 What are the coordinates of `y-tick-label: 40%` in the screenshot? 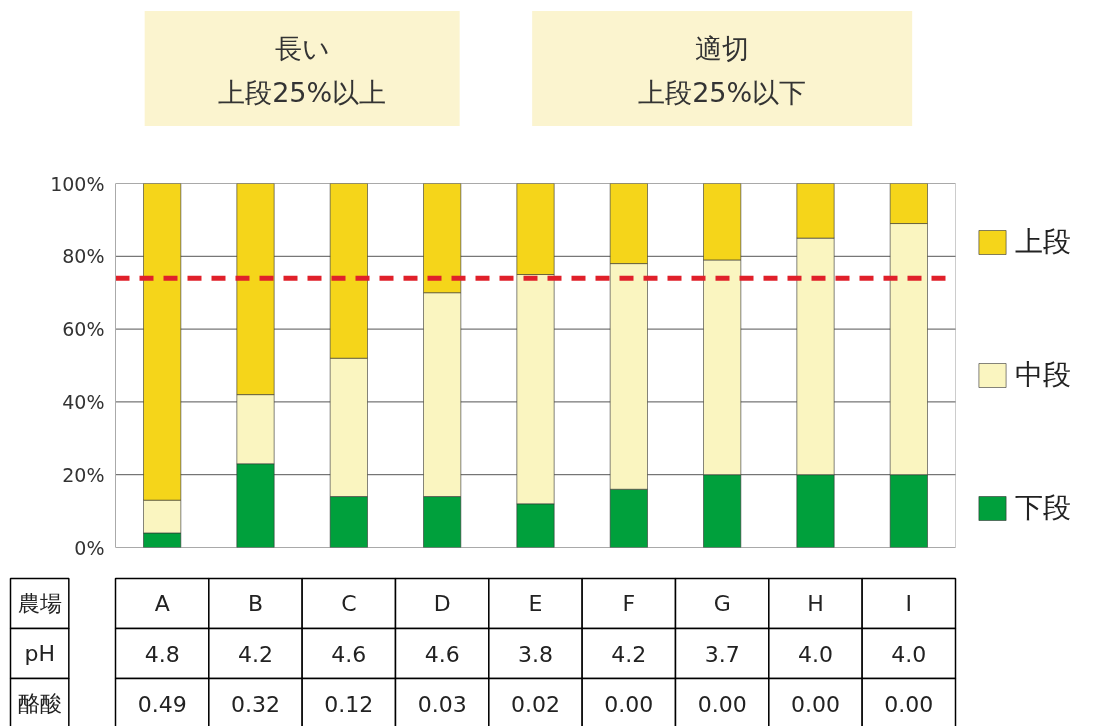 It's located at (83, 401).